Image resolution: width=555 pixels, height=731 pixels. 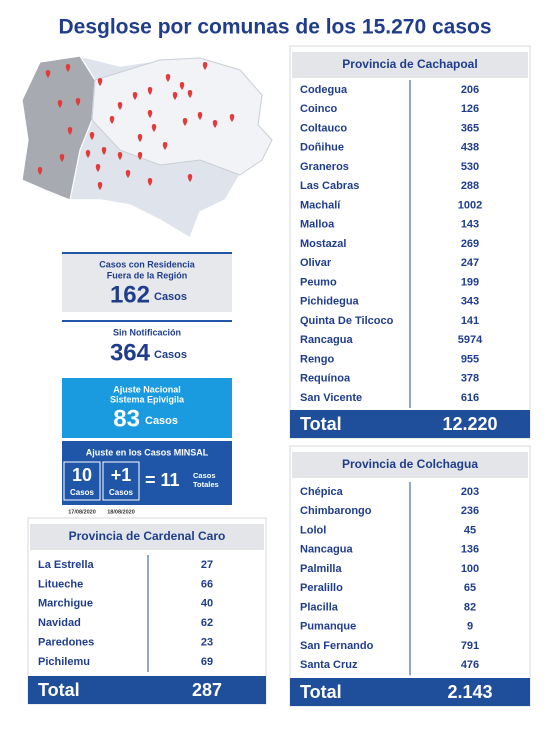 What do you see at coordinates (470, 282) in the screenshot?
I see `row-value: 199` at bounding box center [470, 282].